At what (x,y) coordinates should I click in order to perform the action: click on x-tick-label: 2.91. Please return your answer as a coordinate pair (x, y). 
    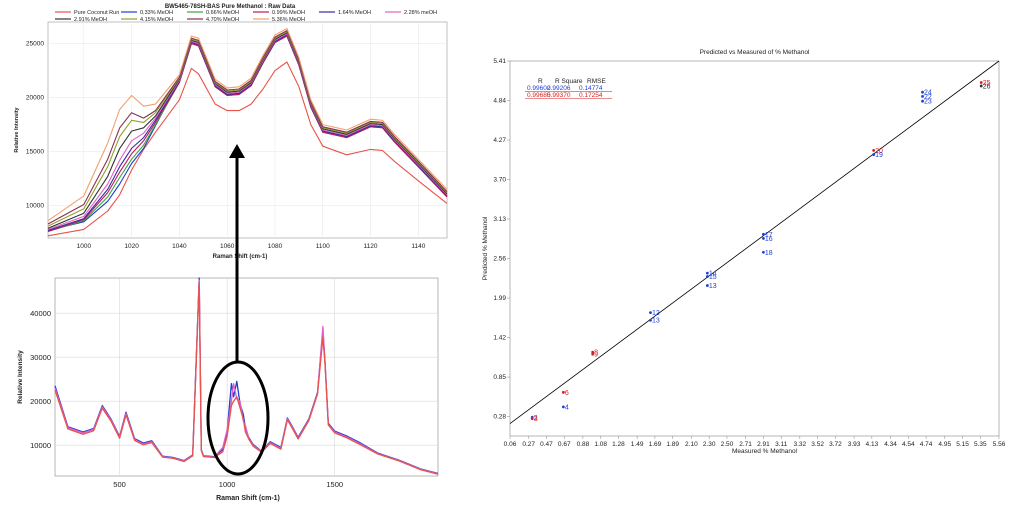
    Looking at the image, I should click on (763, 444).